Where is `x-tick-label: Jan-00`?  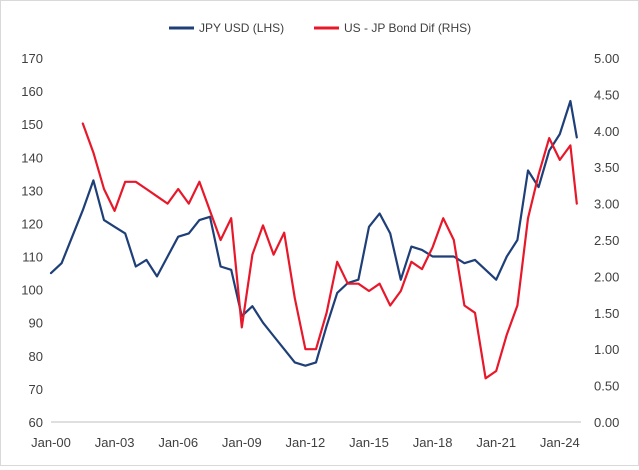
x-tick-label: Jan-00 is located at coordinates (51, 442).